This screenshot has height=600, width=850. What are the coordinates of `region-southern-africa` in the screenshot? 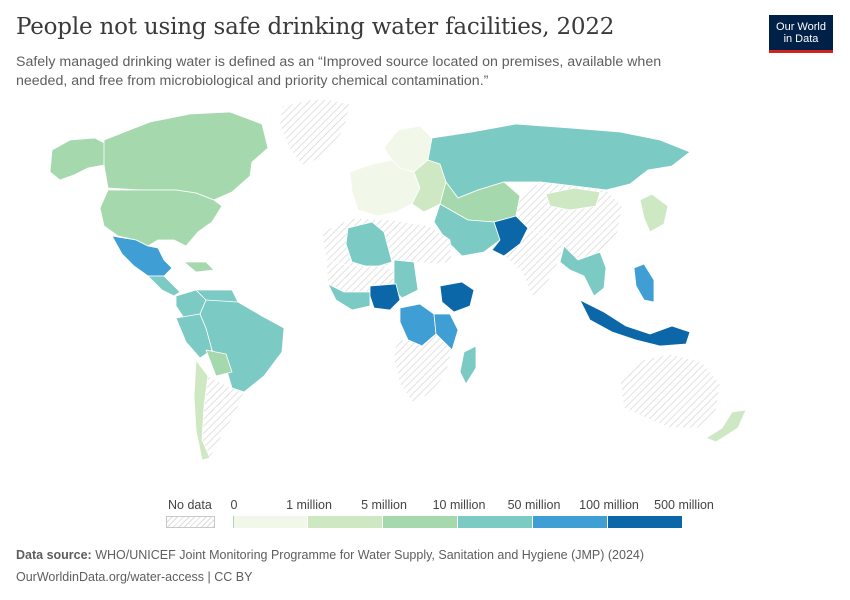 It's located at (423, 368).